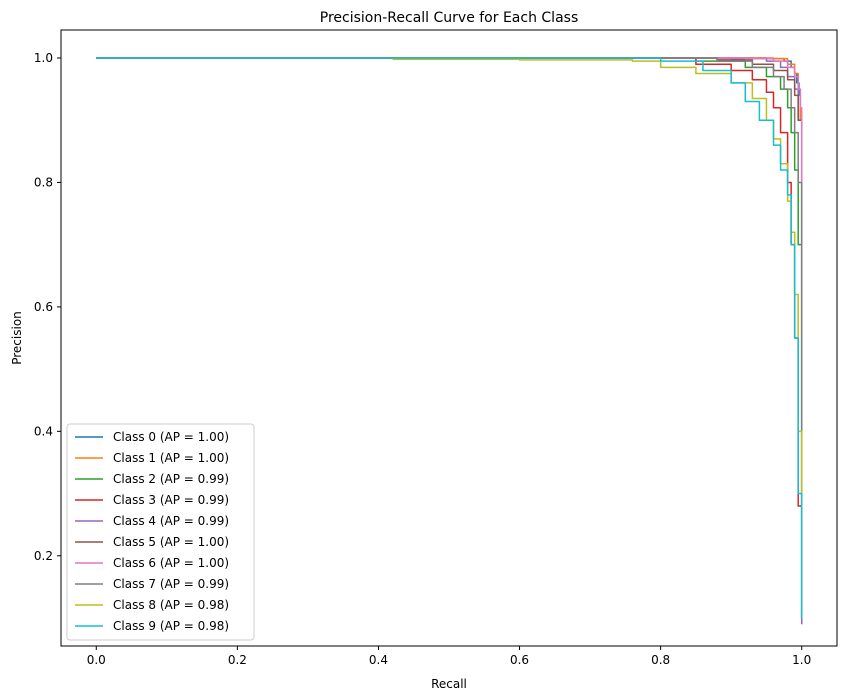  I want to click on legend-entry-label: Class 2 (AP = 0.99), so click(171, 479).